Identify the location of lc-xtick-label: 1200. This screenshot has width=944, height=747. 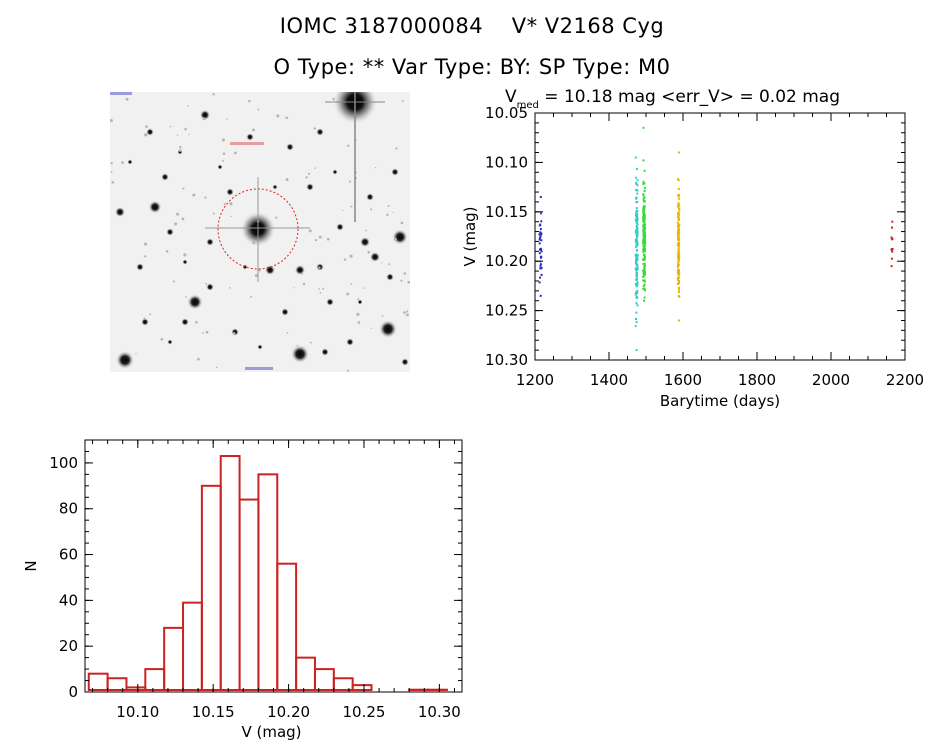
(535, 380).